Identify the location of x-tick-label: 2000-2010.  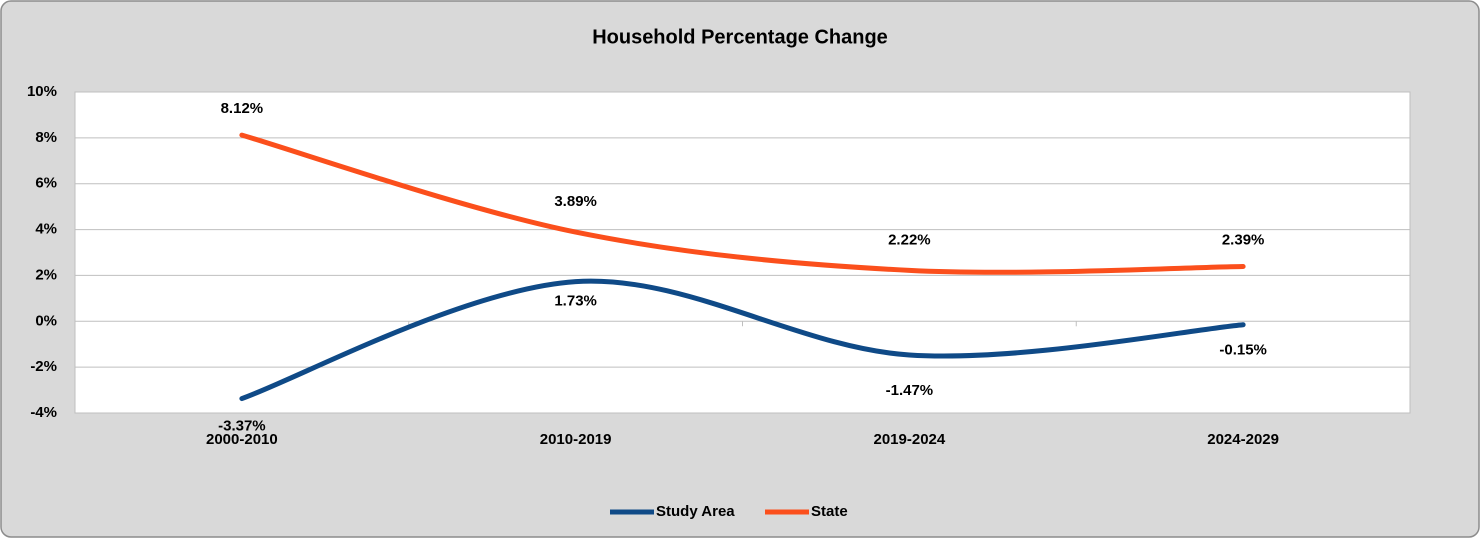
(242, 439).